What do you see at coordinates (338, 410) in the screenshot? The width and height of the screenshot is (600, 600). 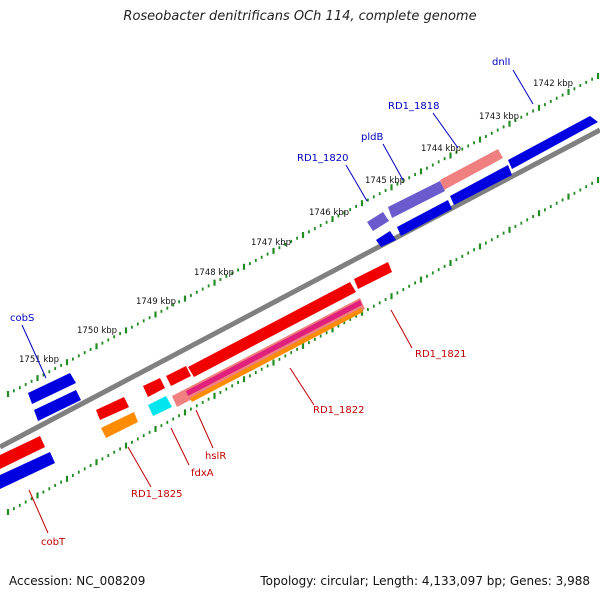 I see `label-RD1_1822: RD1_1822` at bounding box center [338, 410].